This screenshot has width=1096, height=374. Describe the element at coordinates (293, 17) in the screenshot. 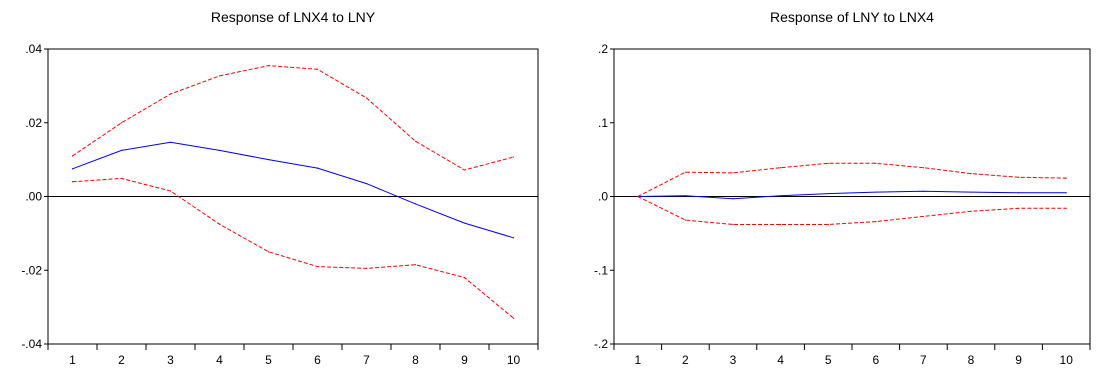

I see `chart-title: Response of LNX4 to LNY` at that location.